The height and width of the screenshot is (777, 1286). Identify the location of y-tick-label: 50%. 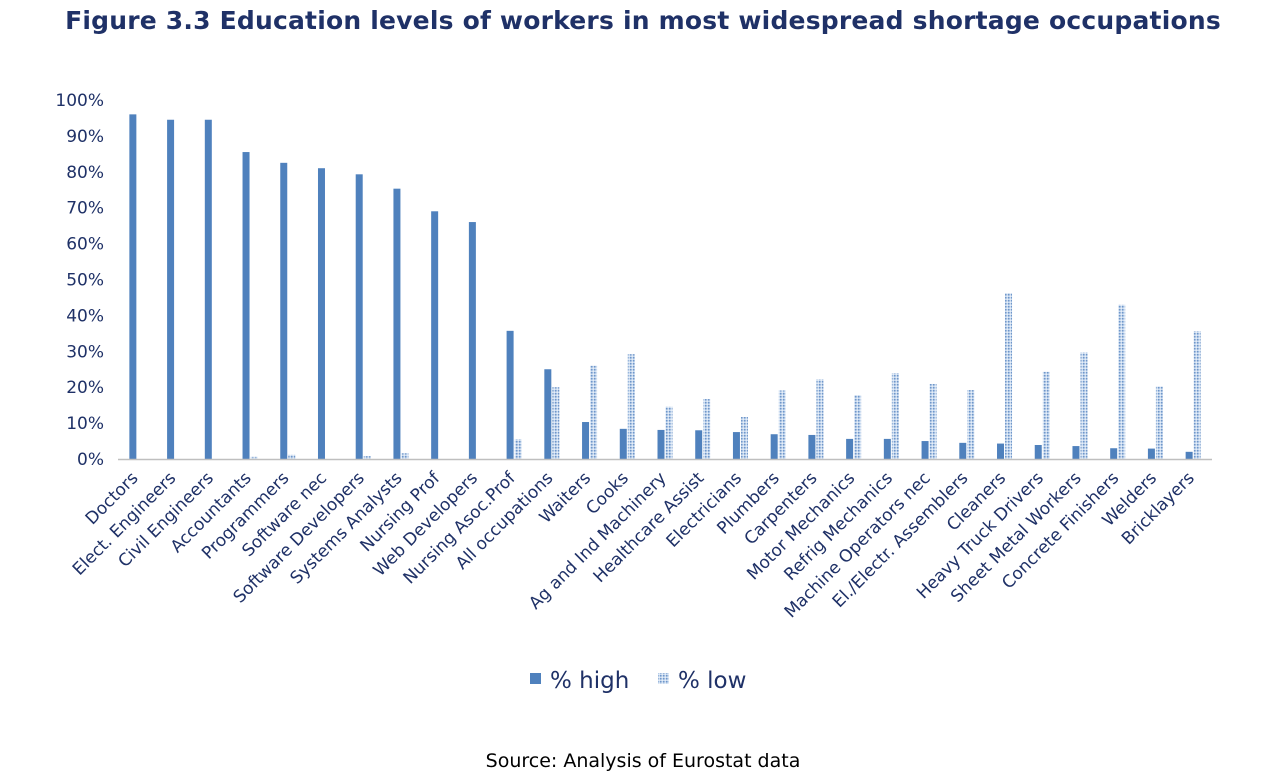
(85, 281).